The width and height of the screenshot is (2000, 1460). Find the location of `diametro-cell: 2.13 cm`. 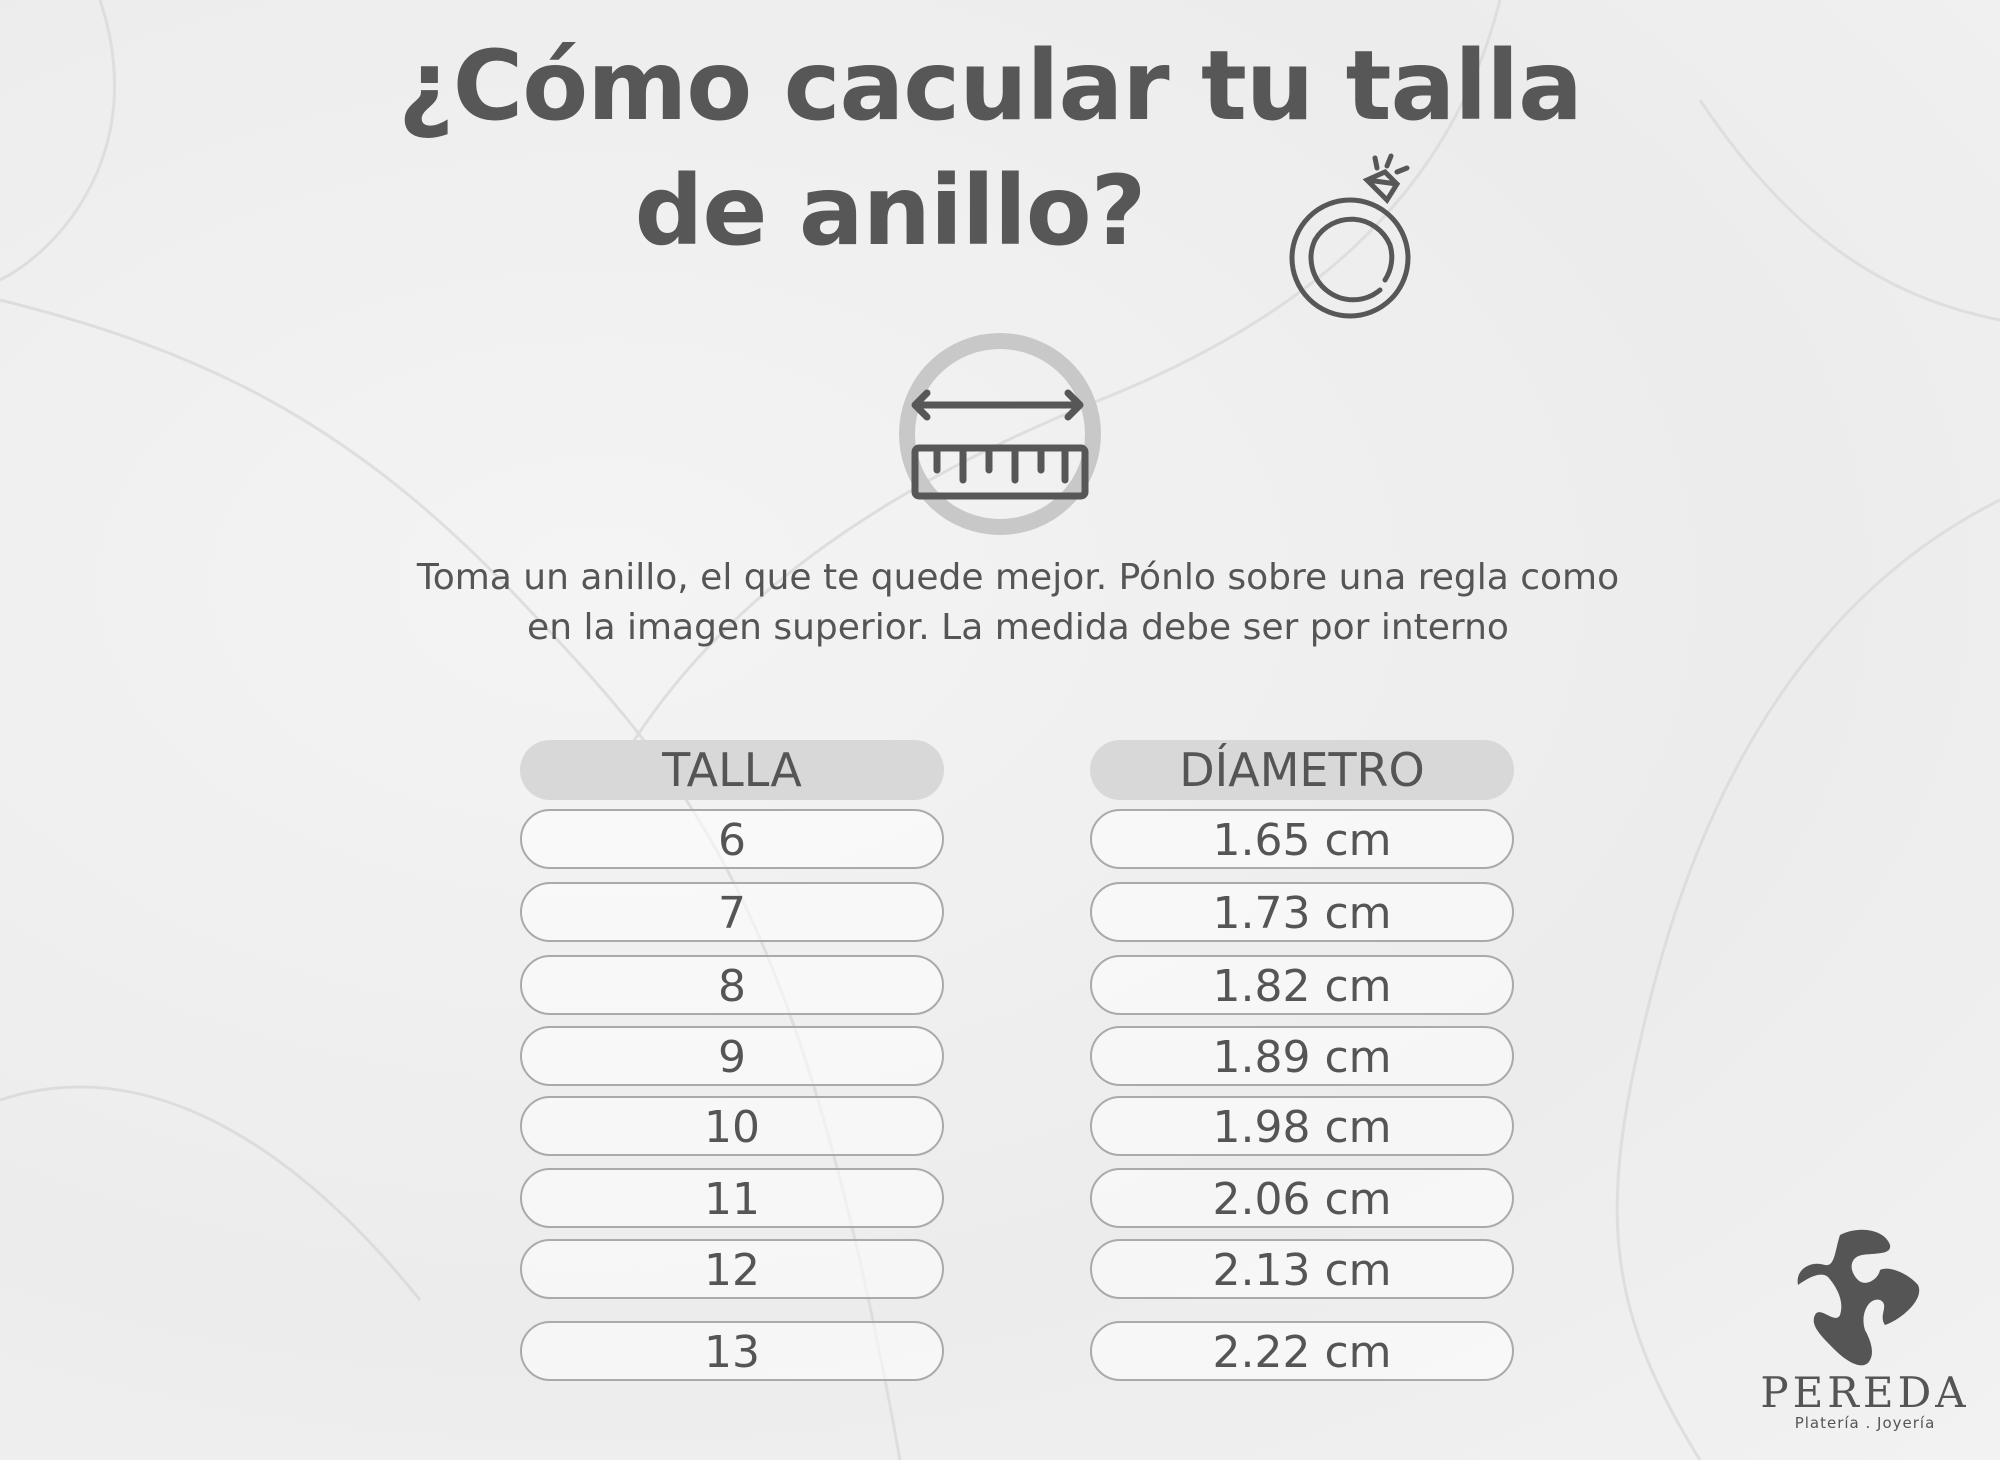

diametro-cell: 2.13 cm is located at coordinates (1302, 1269).